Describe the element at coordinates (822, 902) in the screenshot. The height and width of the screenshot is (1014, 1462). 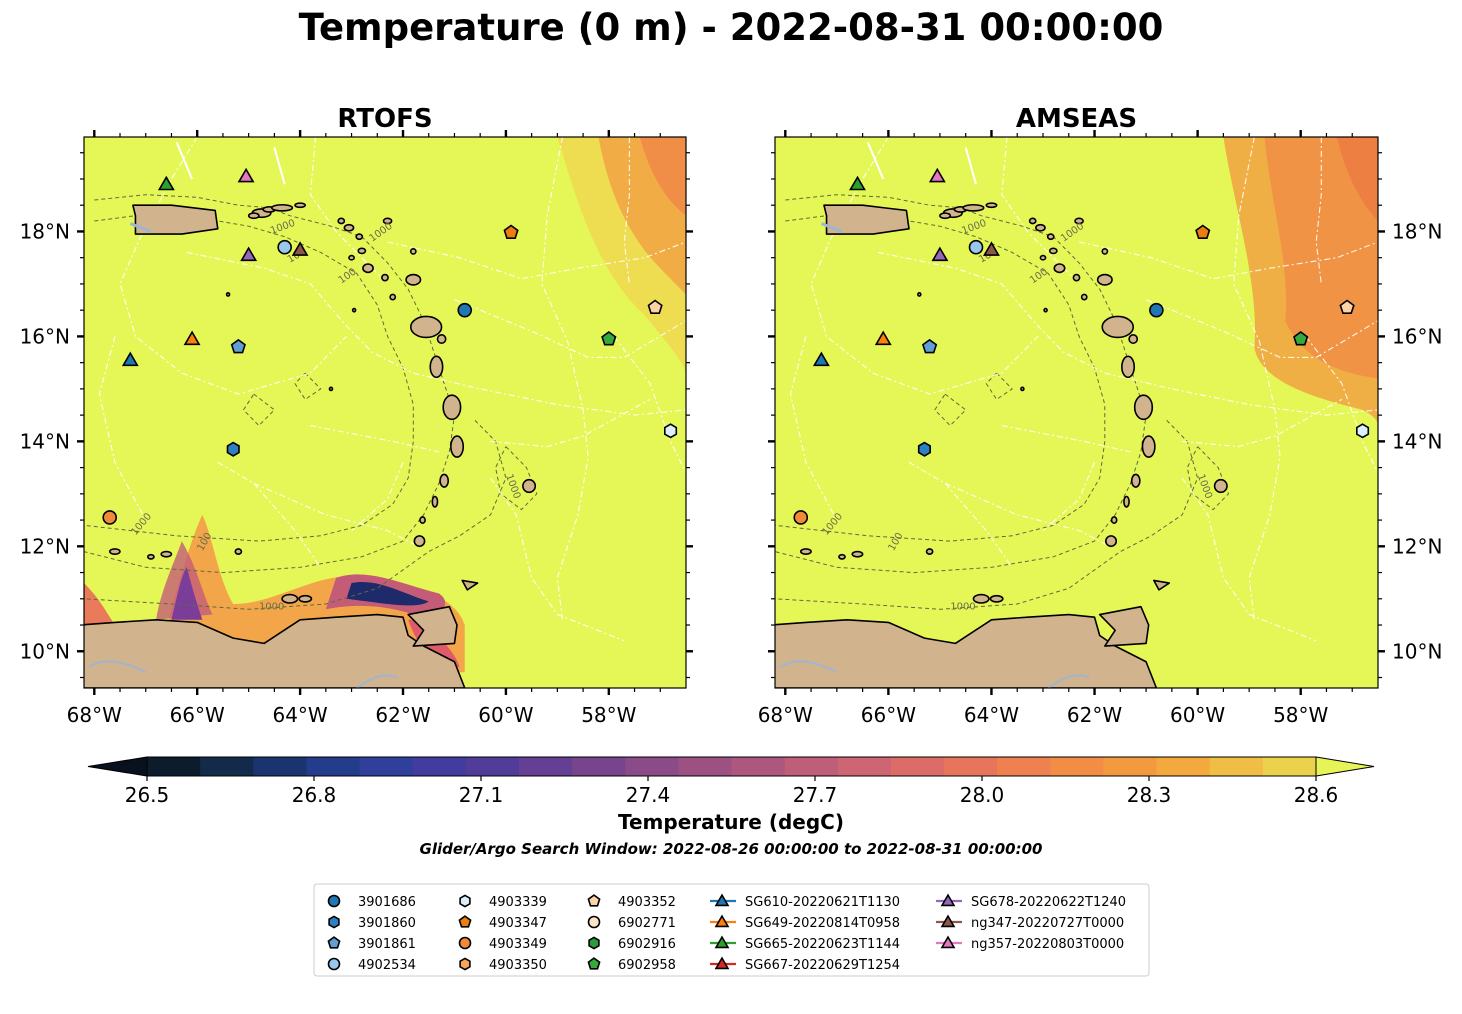
I see `legend-label: SG610-20220621T1130` at that location.